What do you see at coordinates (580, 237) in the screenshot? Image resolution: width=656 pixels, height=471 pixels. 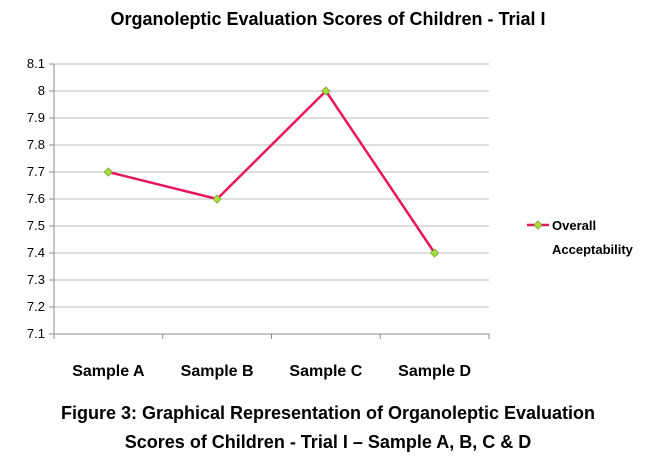 I see `legend: Overall Acceptability` at bounding box center [580, 237].